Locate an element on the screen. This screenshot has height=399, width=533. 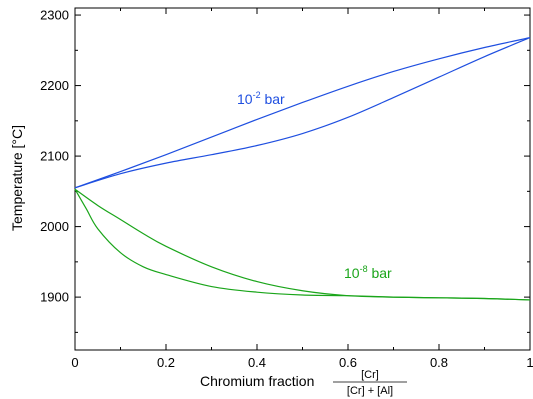
y-tick-label: 2300 is located at coordinates (54, 15).